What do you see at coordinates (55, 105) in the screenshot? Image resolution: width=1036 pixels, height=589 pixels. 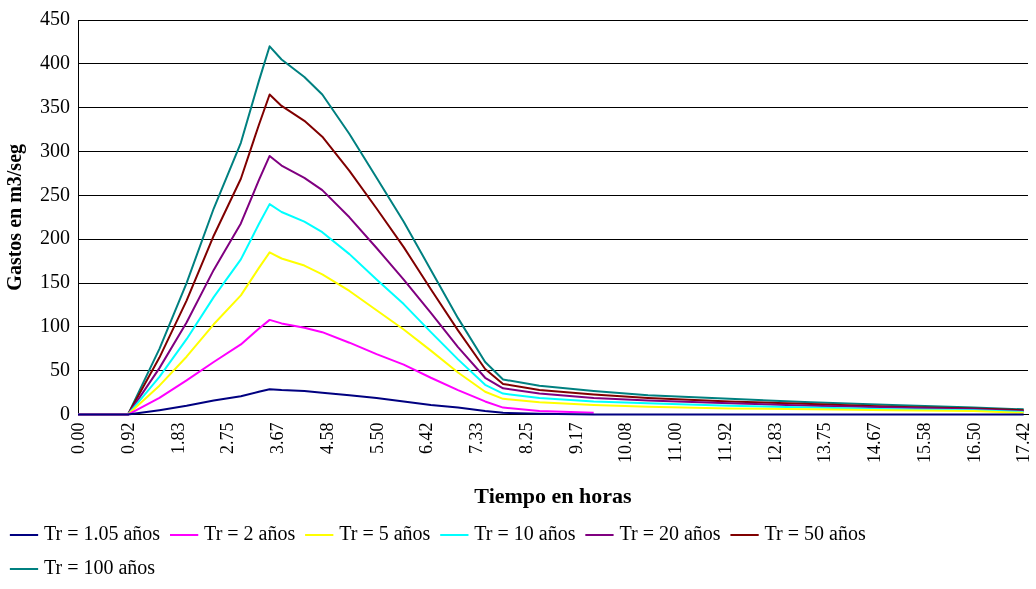 I see `y-tick-label: 350` at bounding box center [55, 105].